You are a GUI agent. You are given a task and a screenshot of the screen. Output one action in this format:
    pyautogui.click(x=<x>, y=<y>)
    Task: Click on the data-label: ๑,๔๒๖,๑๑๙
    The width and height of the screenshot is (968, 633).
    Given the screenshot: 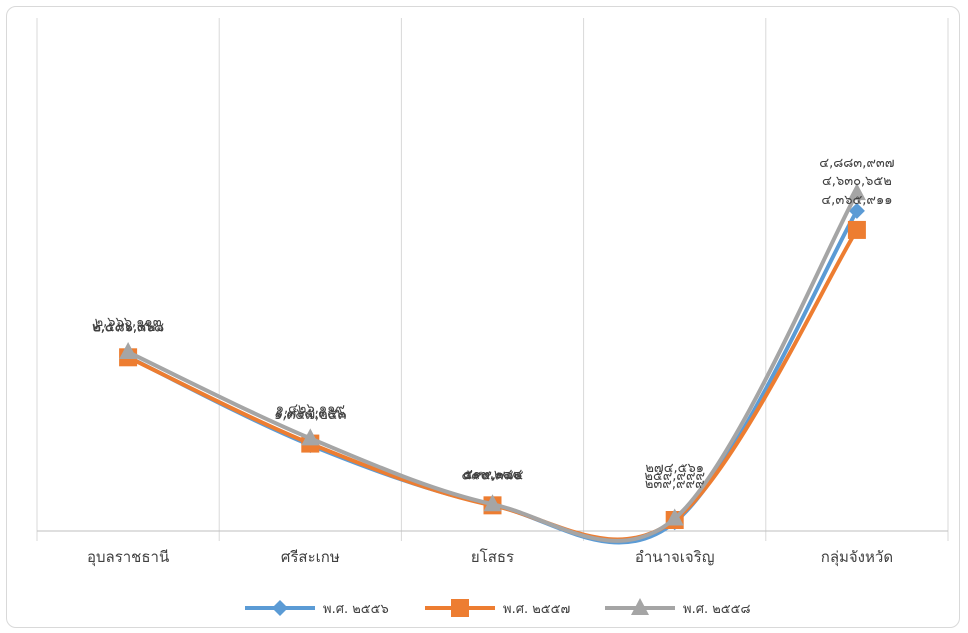 What is the action you would take?
    pyautogui.click(x=310, y=408)
    